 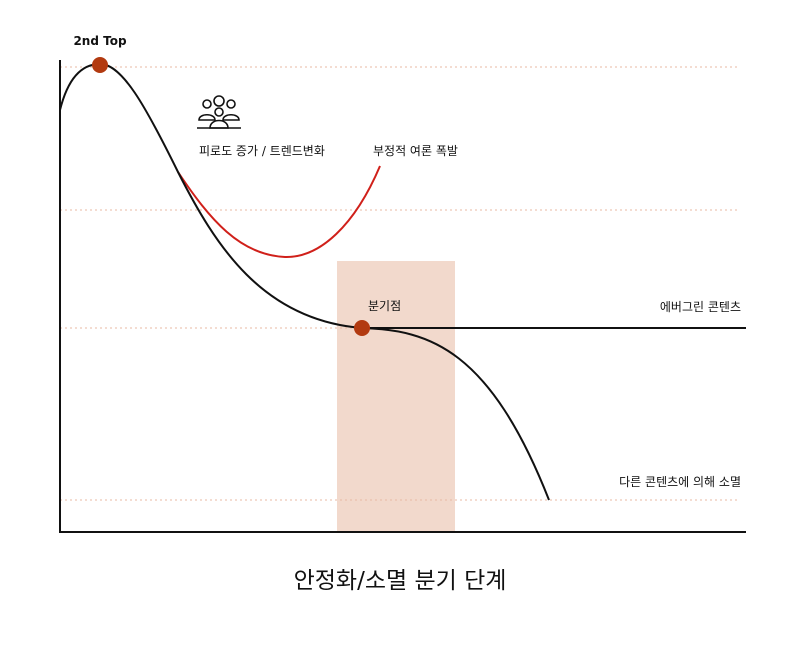 What do you see at coordinates (455, 414) in the screenshot?
I see `extinction-curve` at bounding box center [455, 414].